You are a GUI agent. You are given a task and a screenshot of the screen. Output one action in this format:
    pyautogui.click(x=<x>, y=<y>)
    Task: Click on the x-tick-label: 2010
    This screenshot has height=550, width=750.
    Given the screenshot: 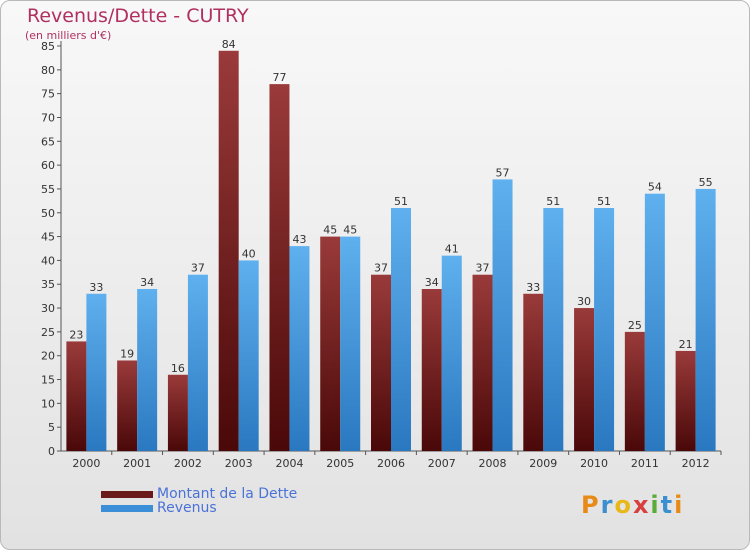 What is the action you would take?
    pyautogui.click(x=594, y=463)
    